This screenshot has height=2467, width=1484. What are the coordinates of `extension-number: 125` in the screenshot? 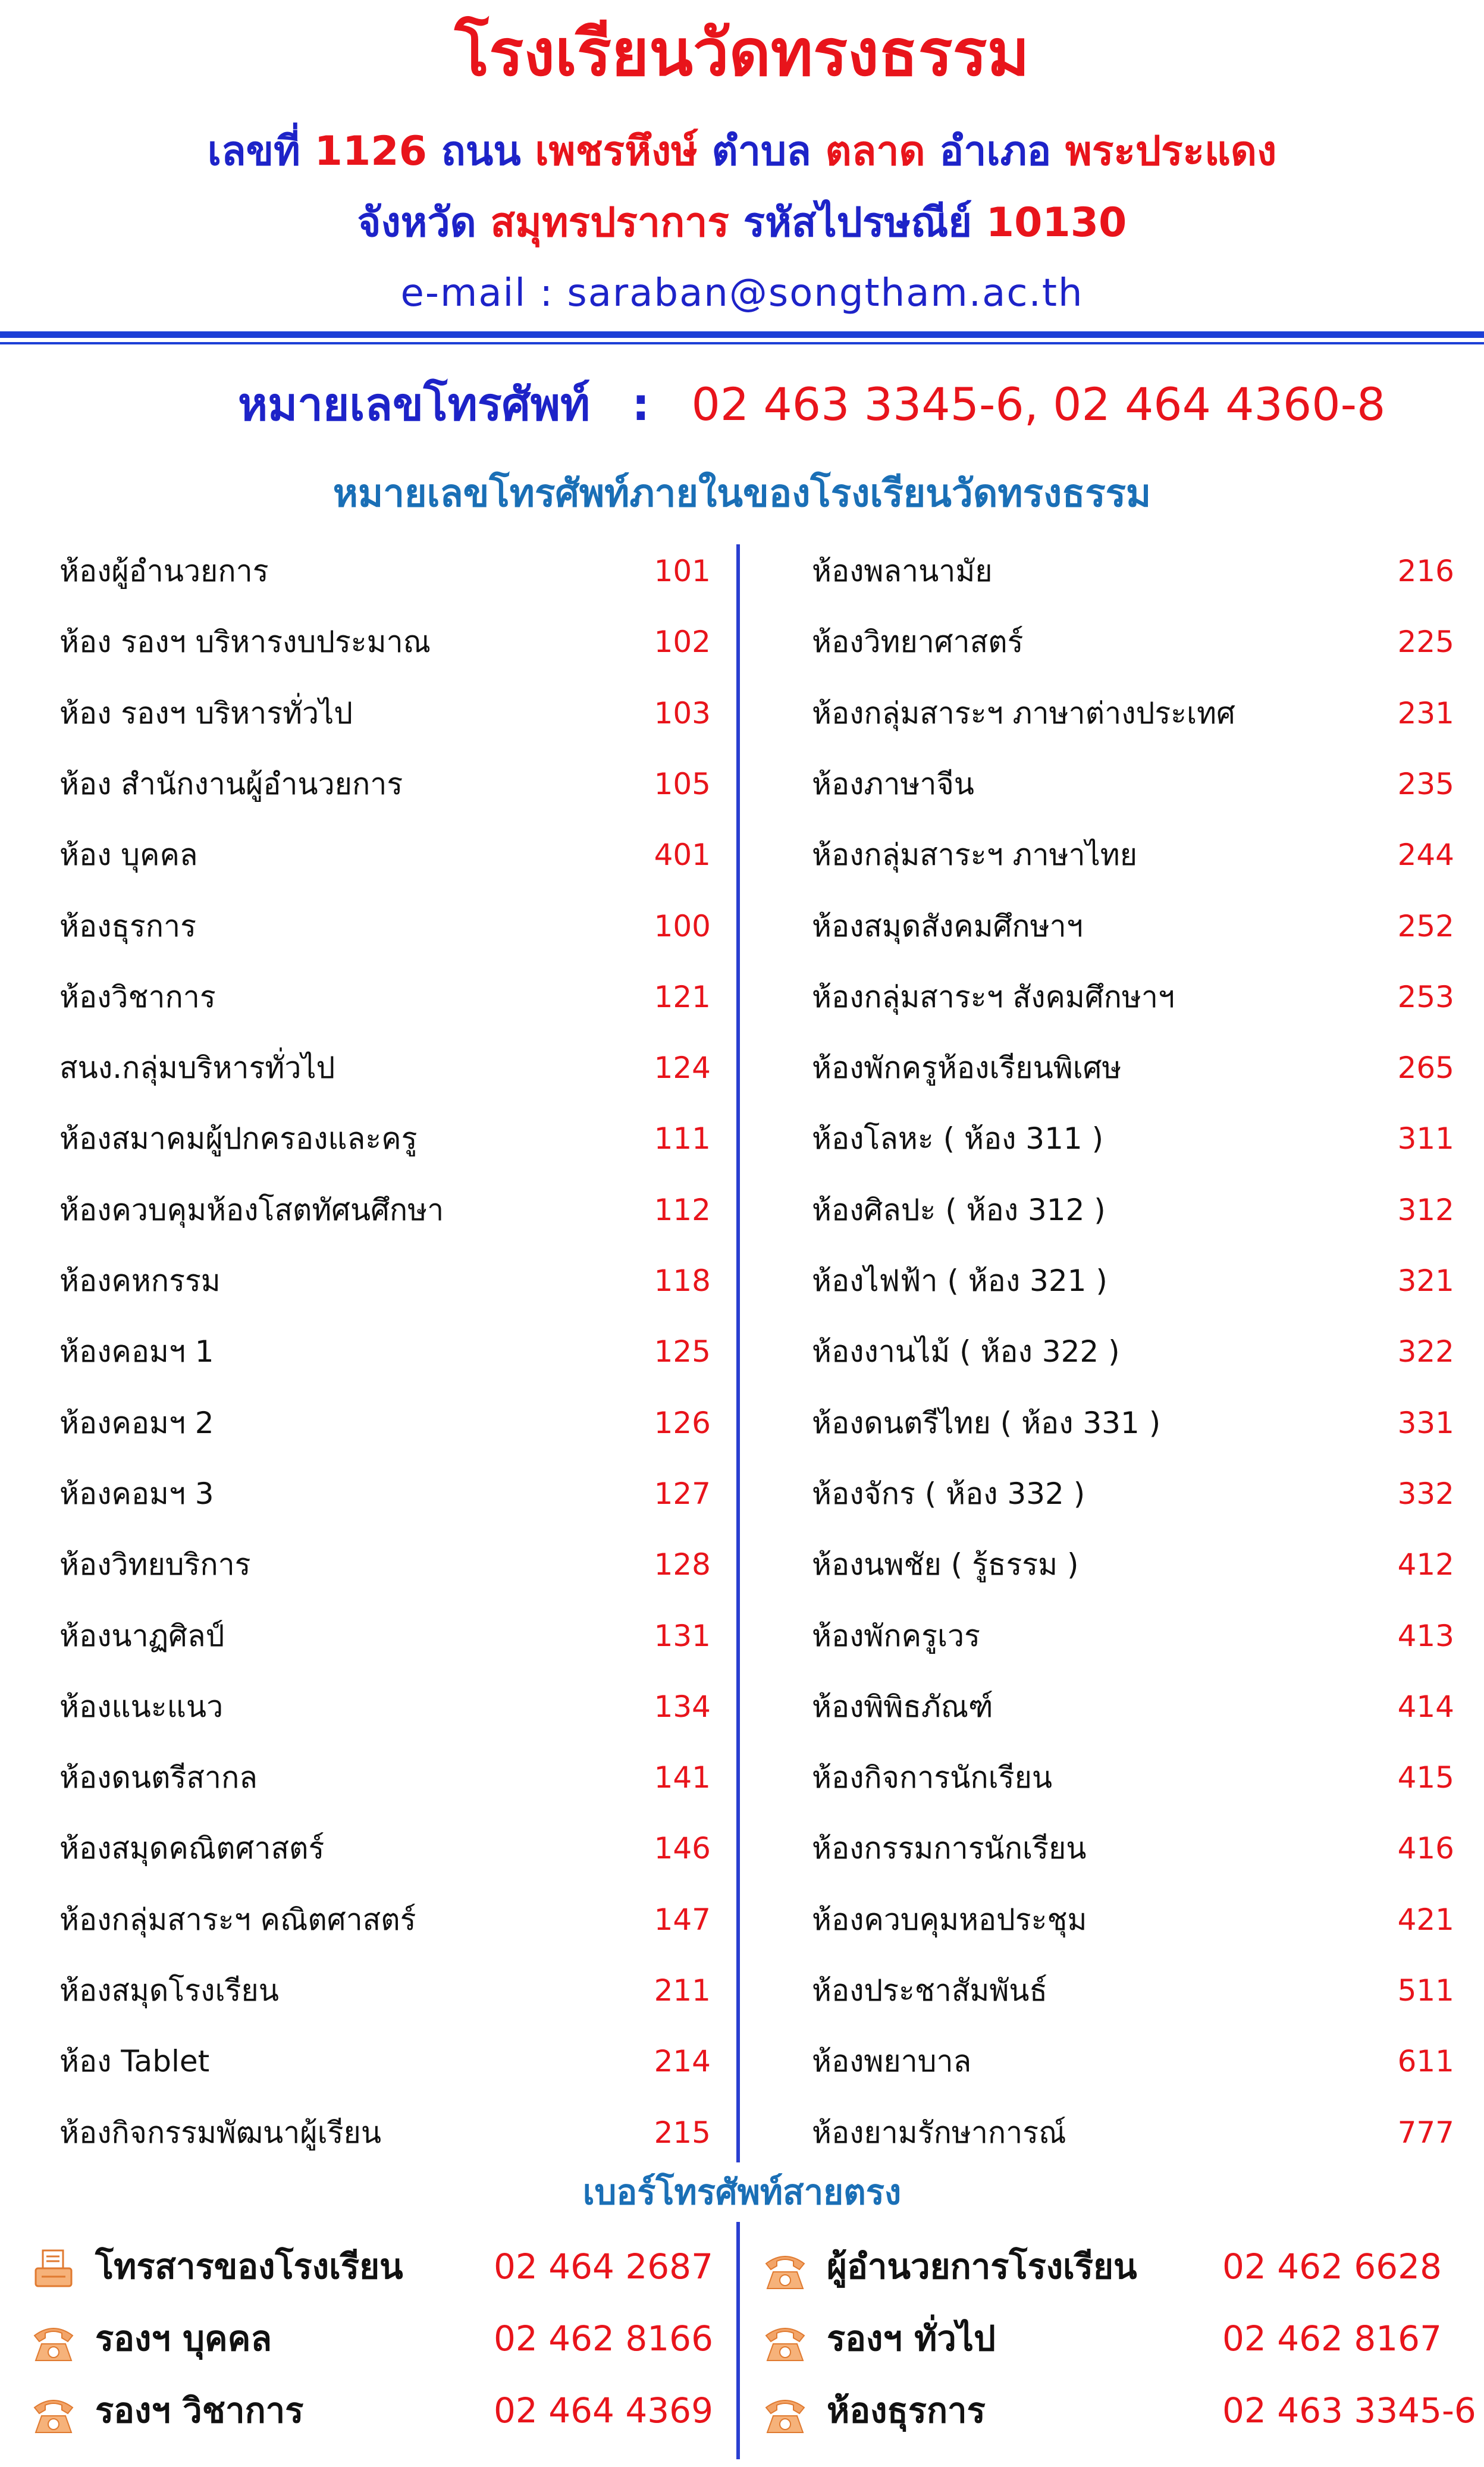 It's located at (682, 1351).